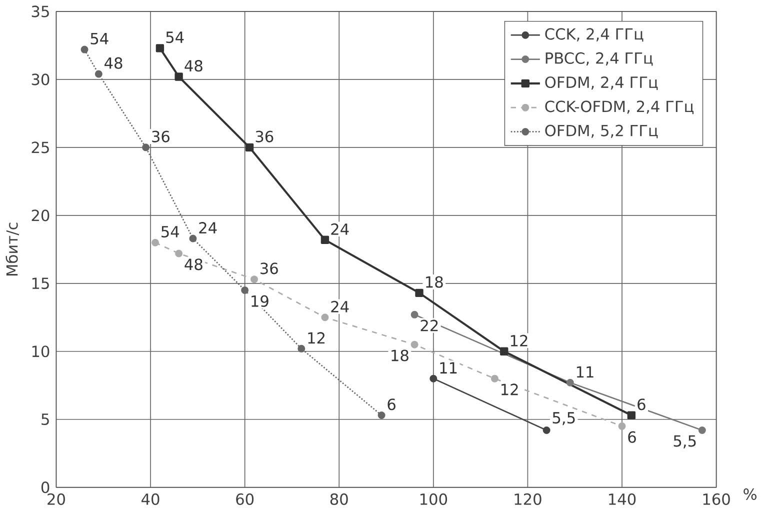 This screenshot has height=511, width=763. Describe the element at coordinates (622, 500) in the screenshot. I see `x-tick-label: 140` at that location.